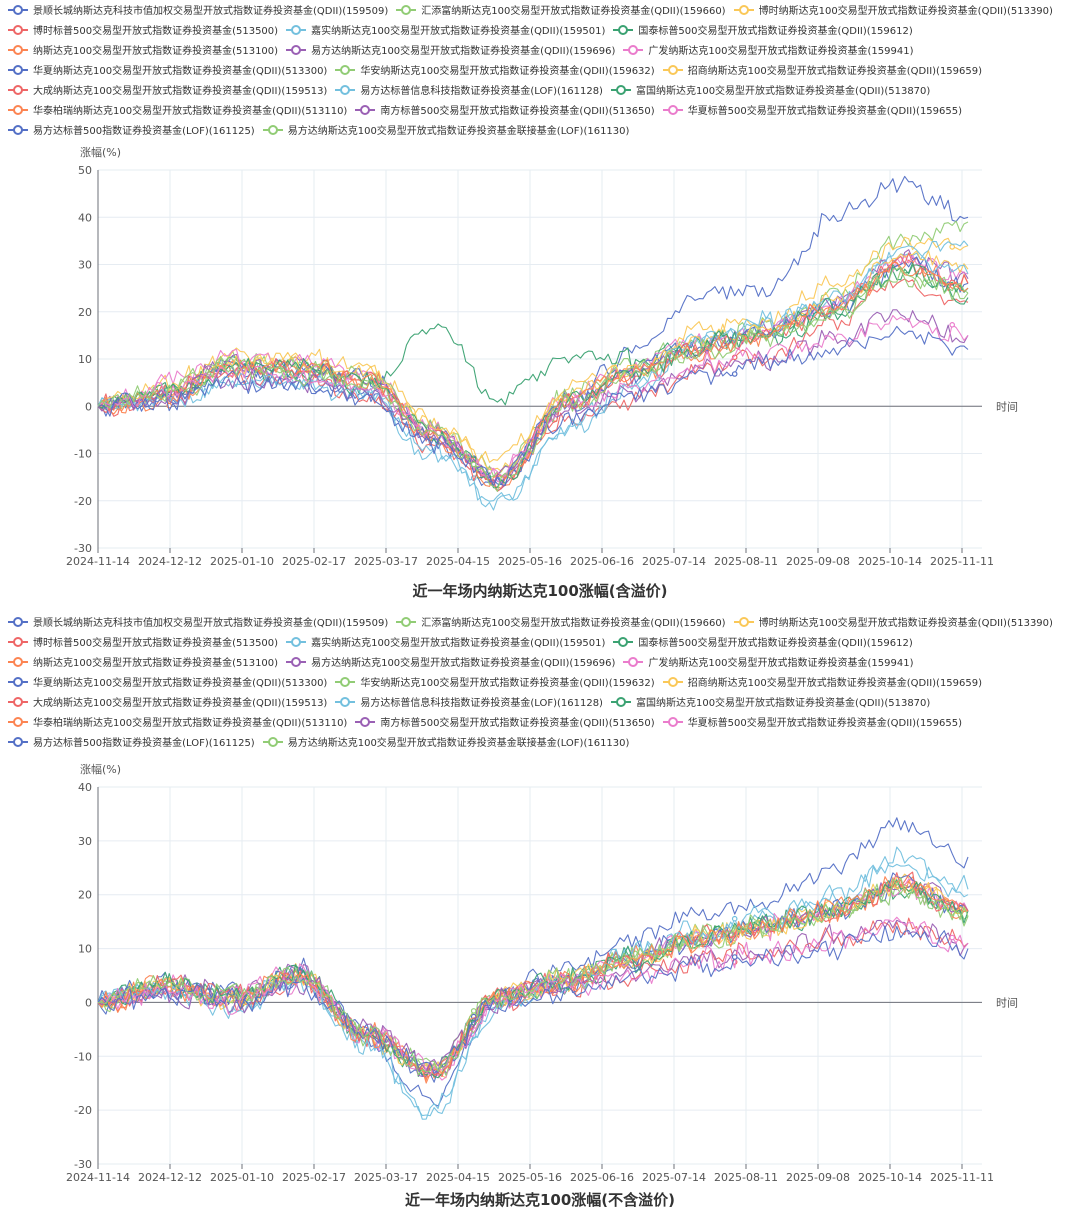  What do you see at coordinates (530, 1176) in the screenshot?
I see `x-tick-label: 2025-05-16` at bounding box center [530, 1176].